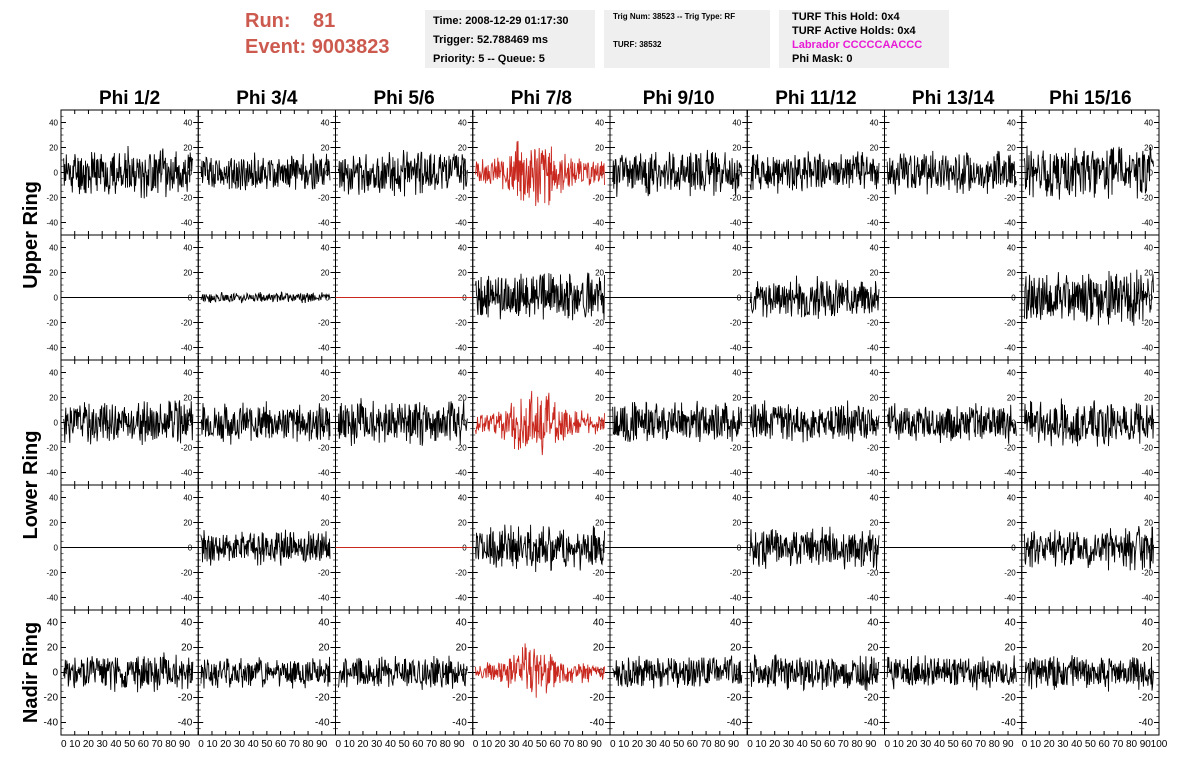 The image size is (1196, 772). Describe the element at coordinates (31, 235) in the screenshot. I see `ring-label: Upper Ring` at that location.